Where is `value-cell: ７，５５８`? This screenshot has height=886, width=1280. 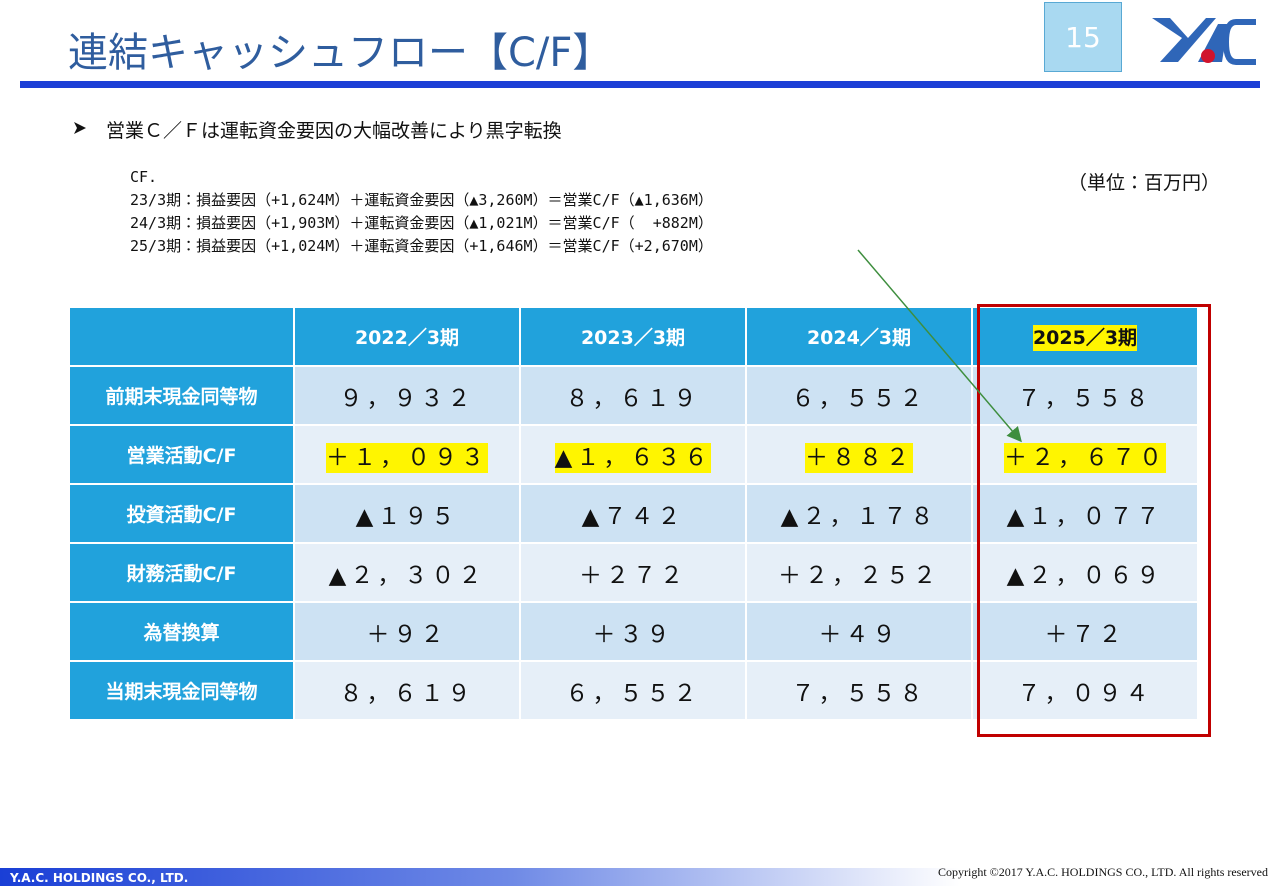 value-cell: ７，５５８ is located at coordinates (859, 690).